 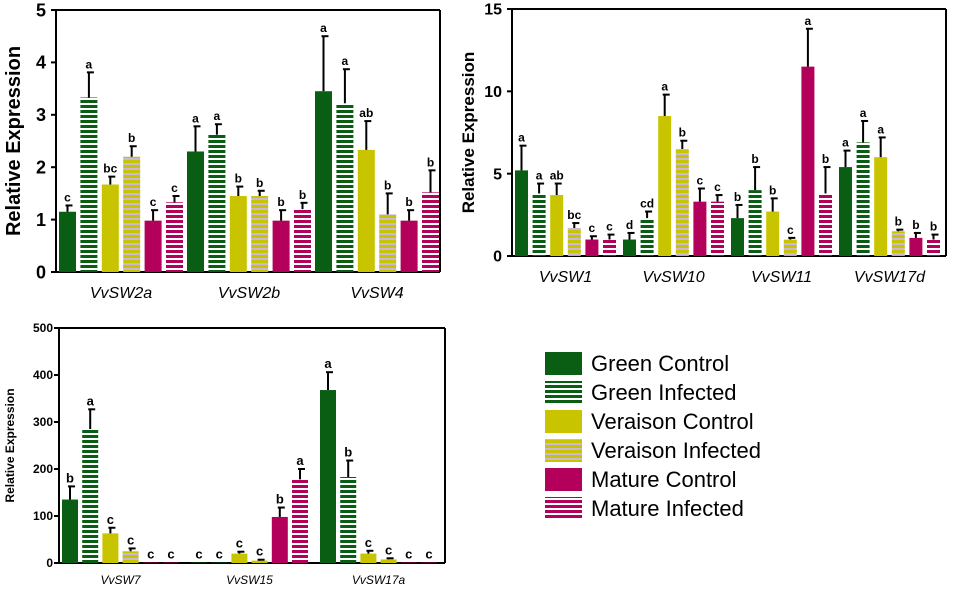 What do you see at coordinates (41, 168) in the screenshot?
I see `y-tick-label: 2` at bounding box center [41, 168].